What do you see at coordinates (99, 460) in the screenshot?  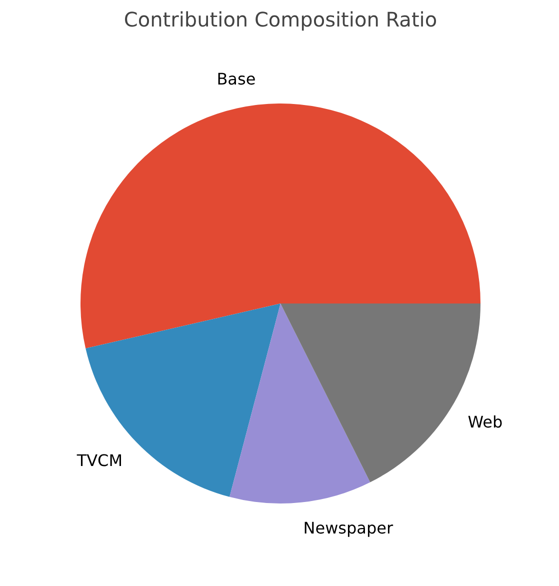 I see `slice-label: TVCM` at bounding box center [99, 460].